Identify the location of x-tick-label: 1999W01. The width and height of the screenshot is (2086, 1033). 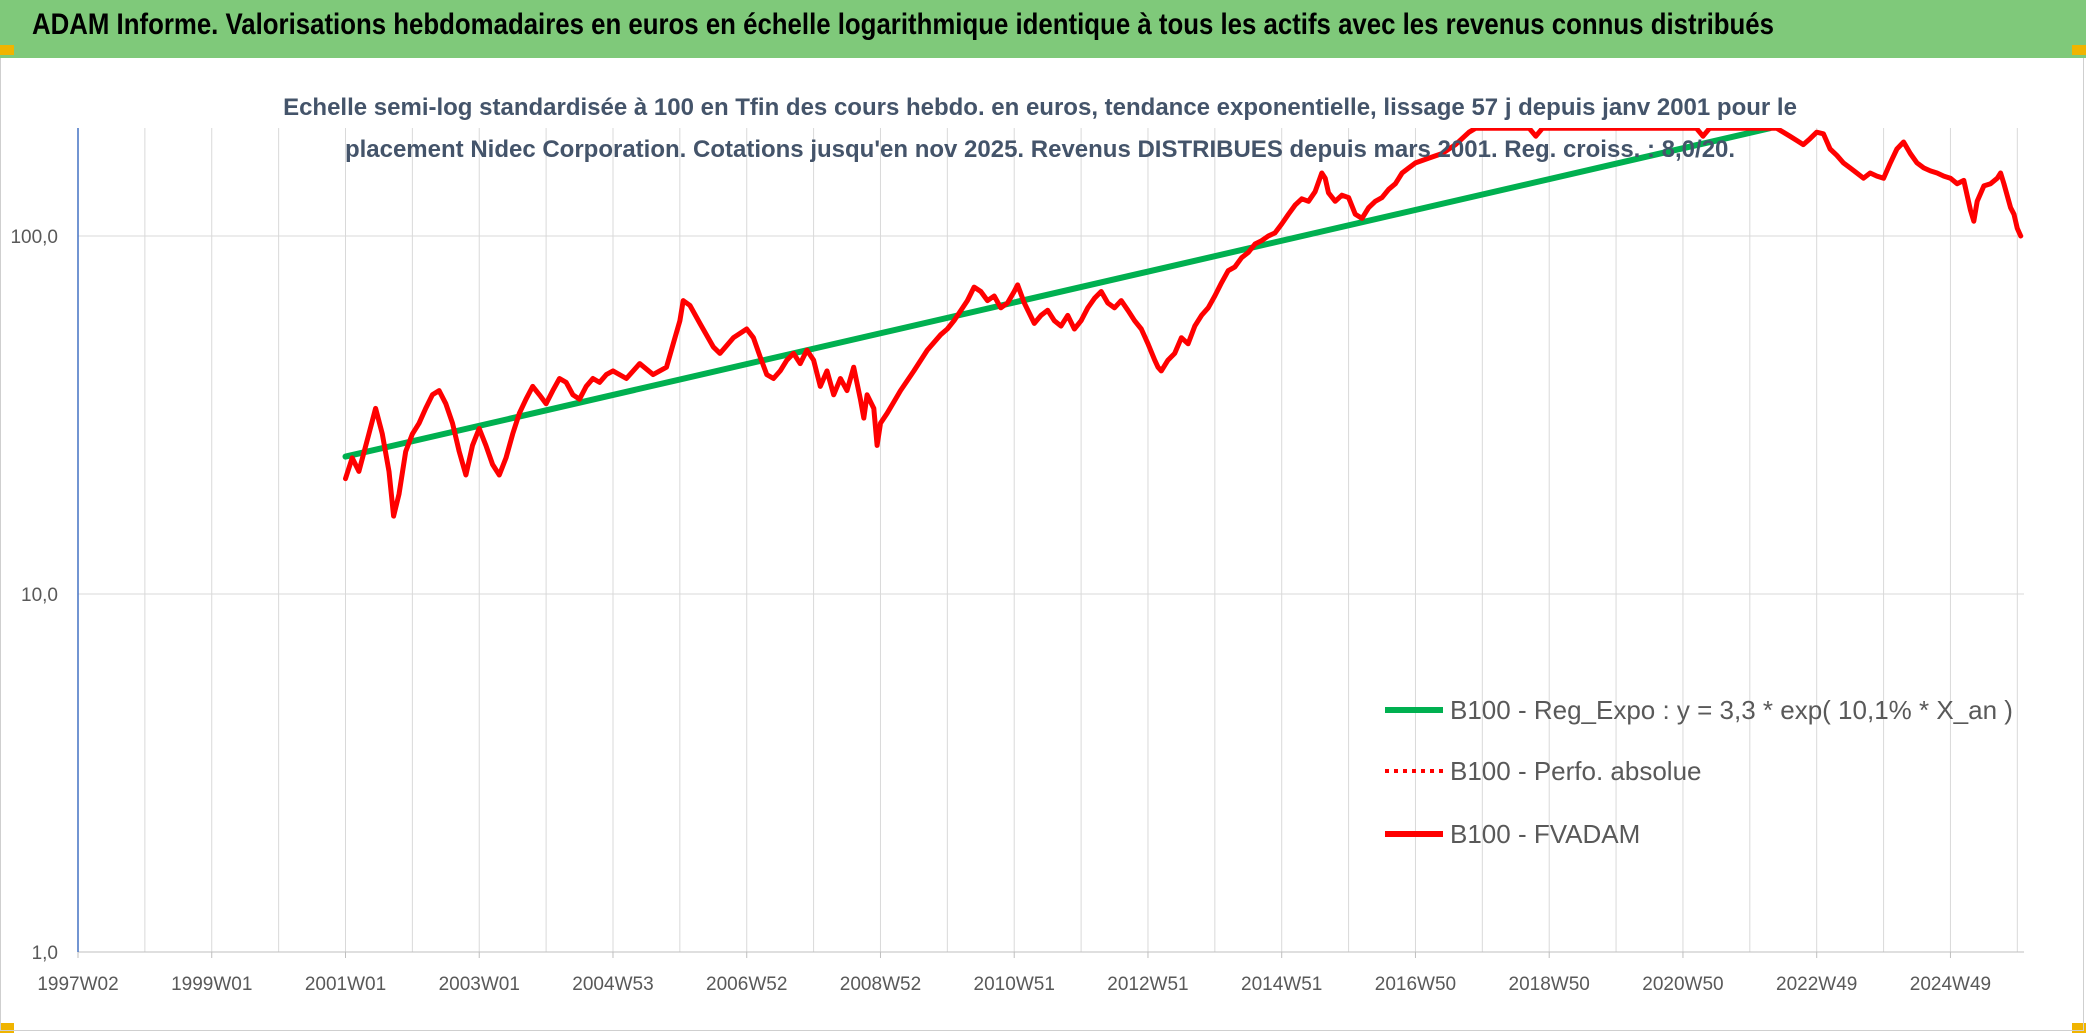
(211, 984).